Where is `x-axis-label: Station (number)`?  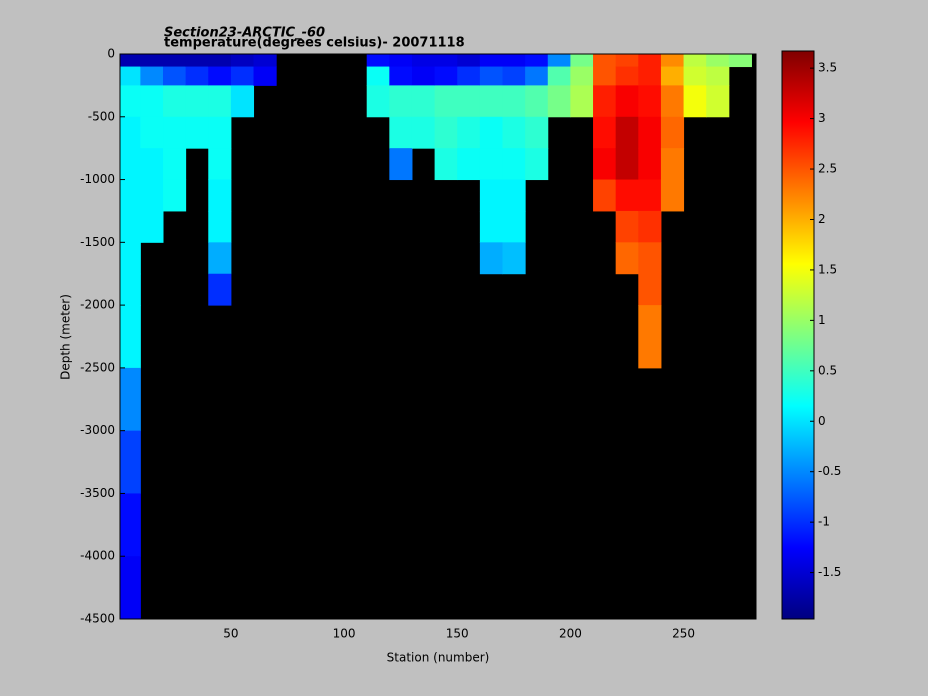
x-axis-label: Station (number) is located at coordinates (438, 658).